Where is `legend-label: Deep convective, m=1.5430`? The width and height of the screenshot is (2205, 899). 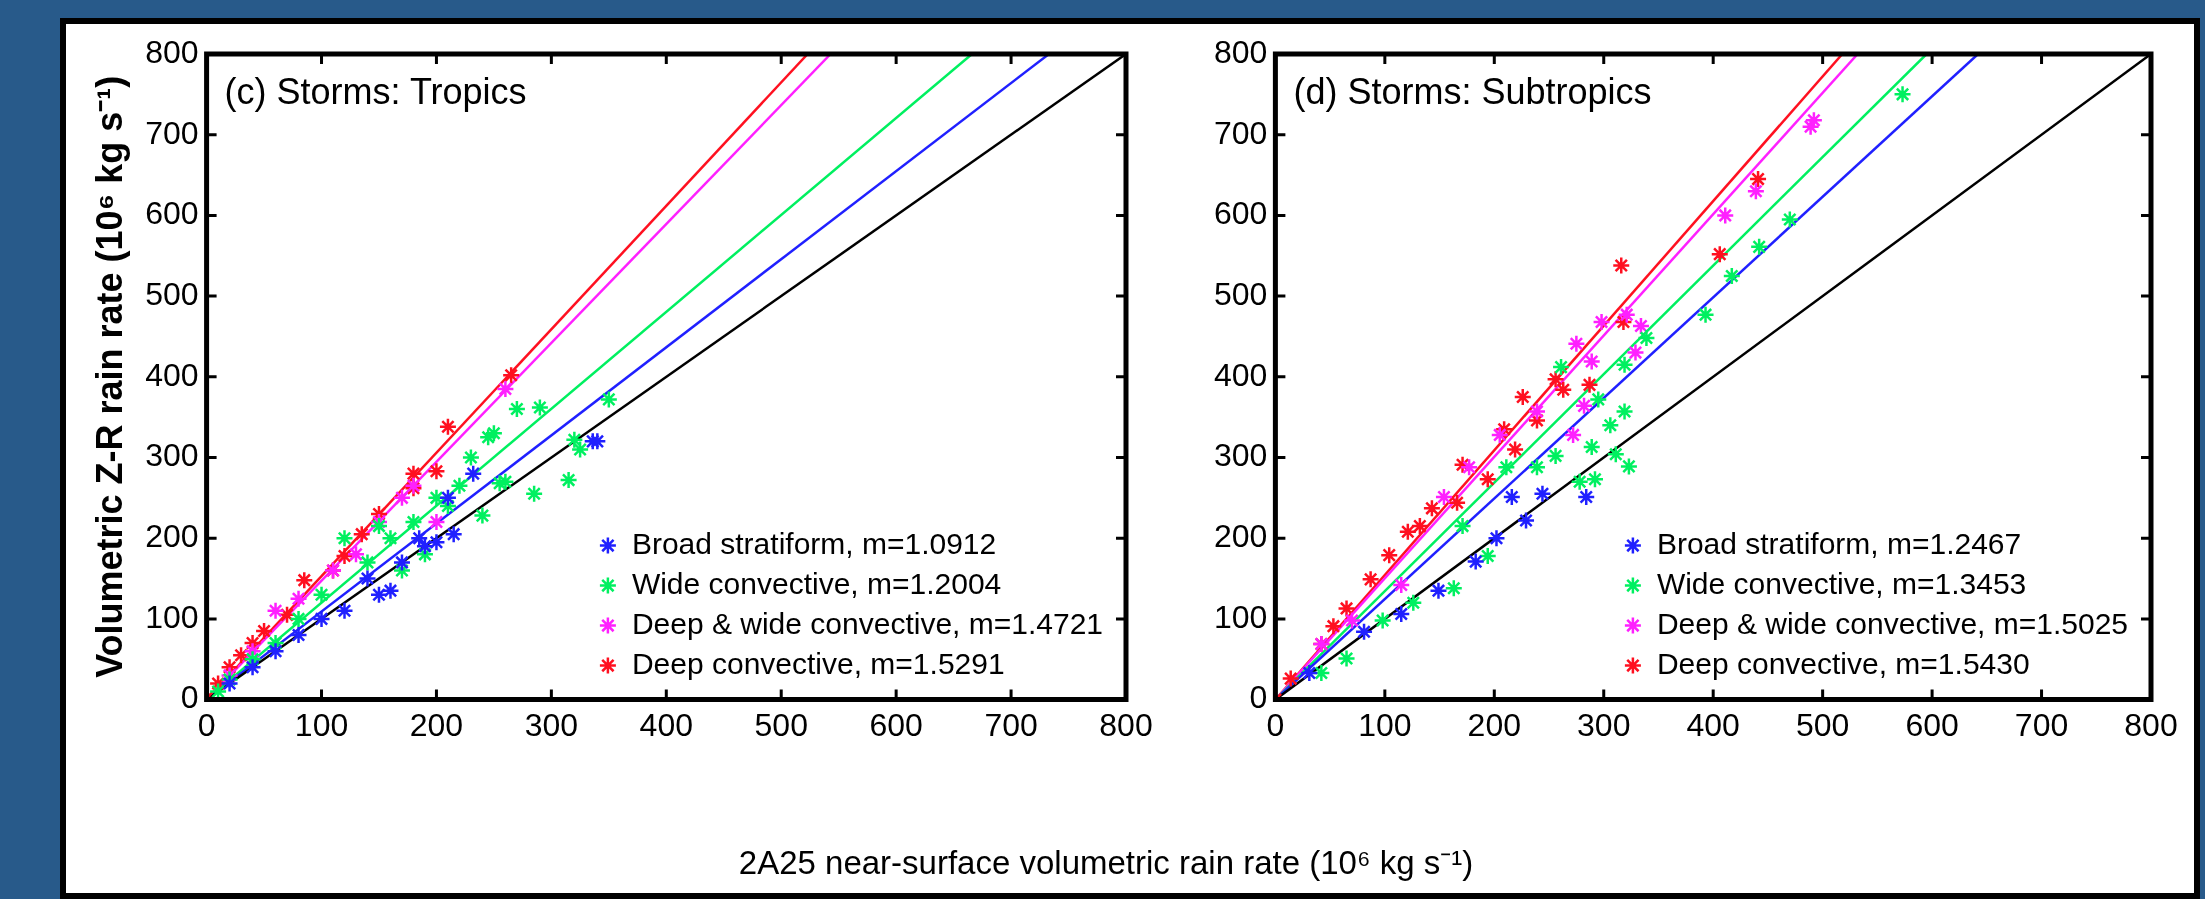 legend-label: Deep convective, m=1.5430 is located at coordinates (1843, 663).